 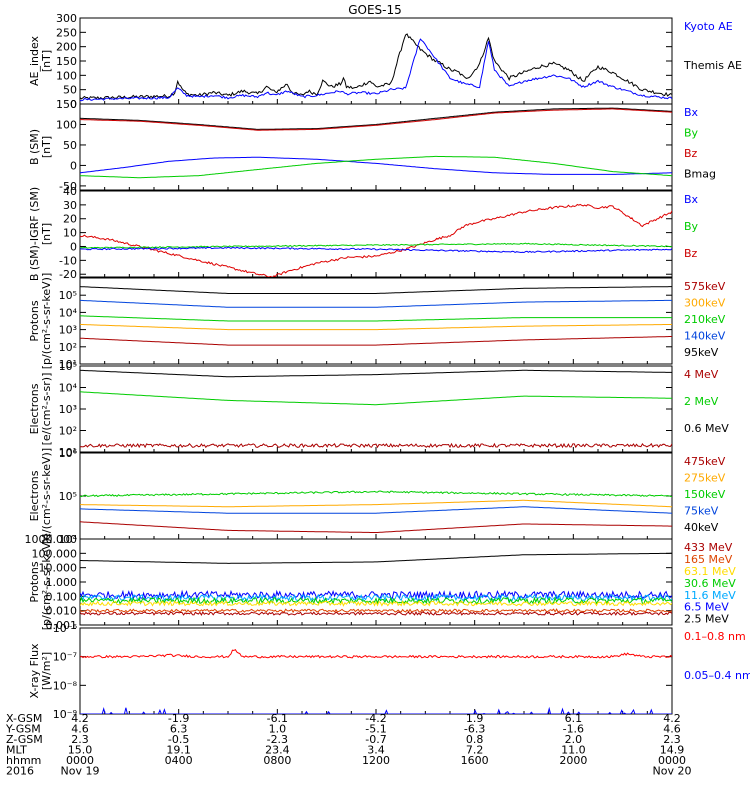 I want to click on y-tick-label: 100, so click(x=66, y=75).